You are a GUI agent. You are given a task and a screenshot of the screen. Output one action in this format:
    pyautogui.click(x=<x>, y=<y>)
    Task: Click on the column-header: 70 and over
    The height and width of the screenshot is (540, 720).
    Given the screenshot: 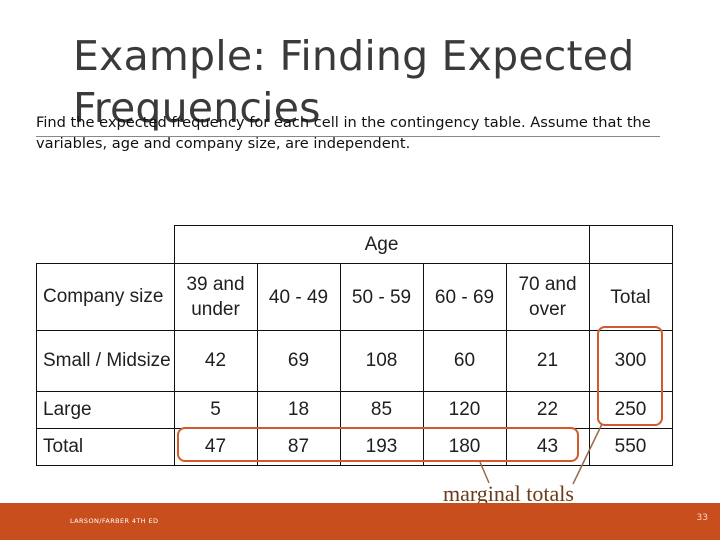 What is the action you would take?
    pyautogui.click(x=547, y=297)
    